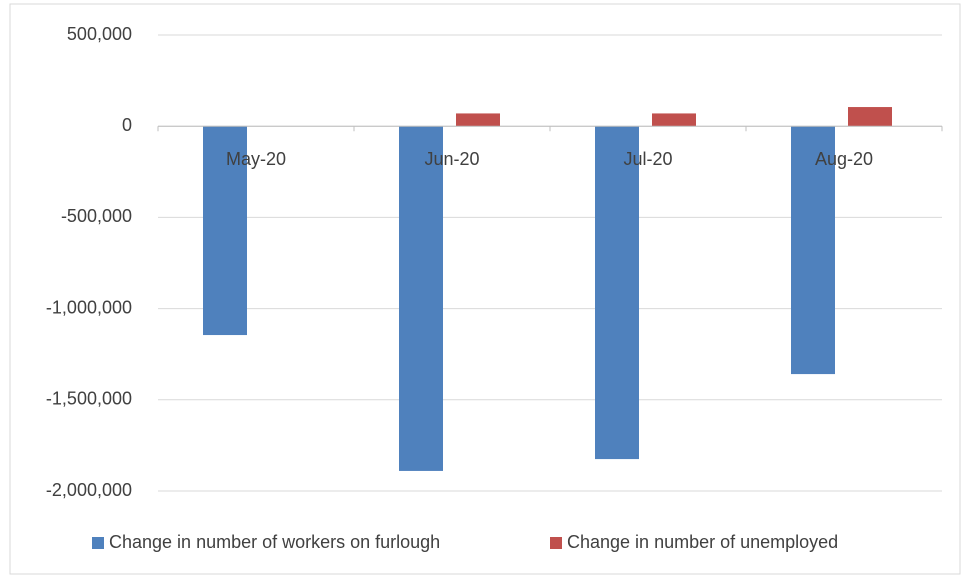 This screenshot has width=962, height=581. Describe the element at coordinates (127, 125) in the screenshot. I see `y-tick-label: 0` at that location.